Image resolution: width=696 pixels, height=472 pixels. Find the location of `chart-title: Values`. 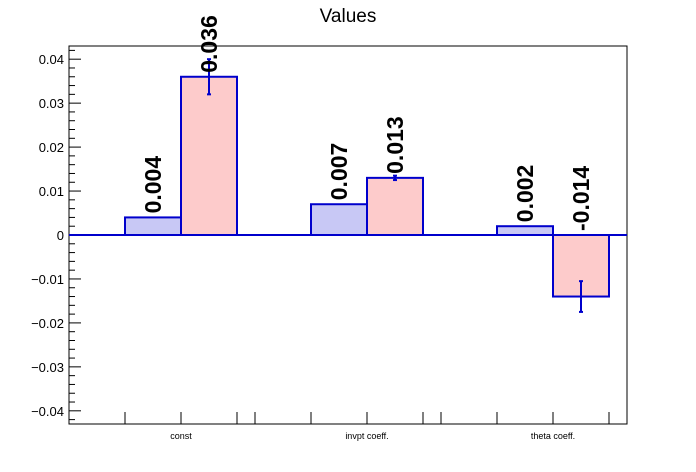

chart-title: Values is located at coordinates (348, 16).